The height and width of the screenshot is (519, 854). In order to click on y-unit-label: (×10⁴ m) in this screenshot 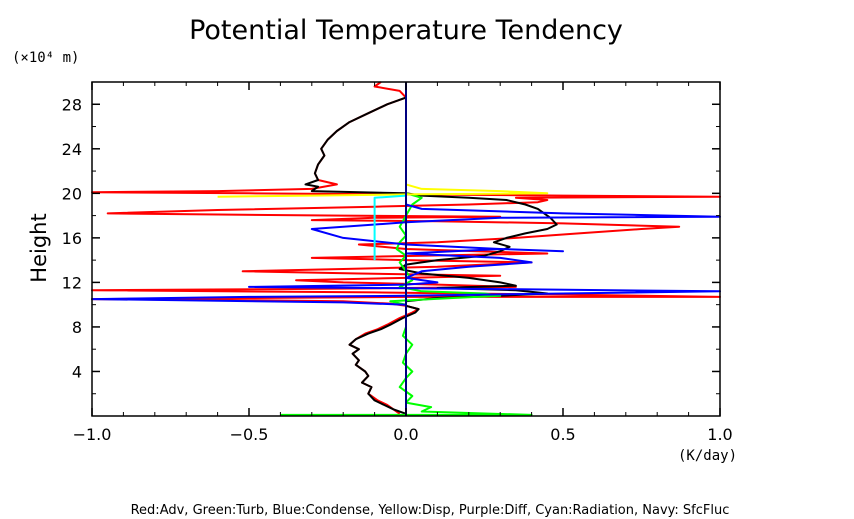, I will do `click(45, 58)`.